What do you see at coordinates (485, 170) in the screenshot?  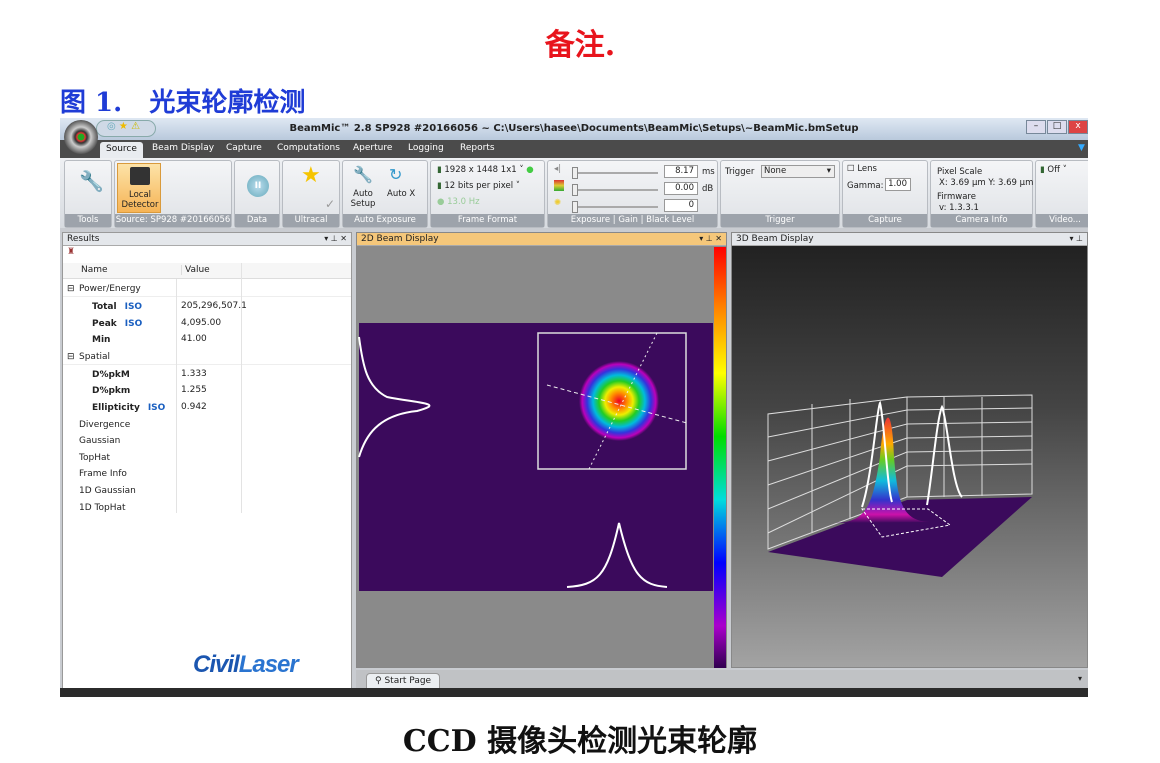 I see `resolution-dropdown: ▮ 1928 x 1448 1x1 ˅ ●` at bounding box center [485, 170].